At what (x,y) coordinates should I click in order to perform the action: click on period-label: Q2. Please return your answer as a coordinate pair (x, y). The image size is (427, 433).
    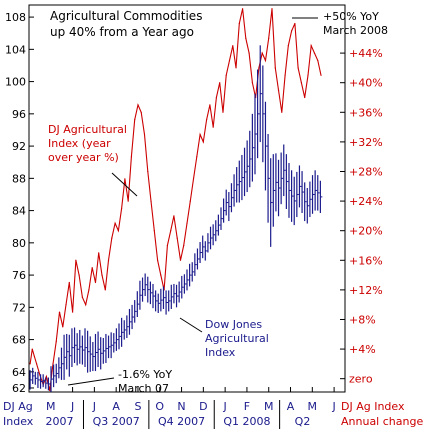
    Looking at the image, I should click on (303, 421).